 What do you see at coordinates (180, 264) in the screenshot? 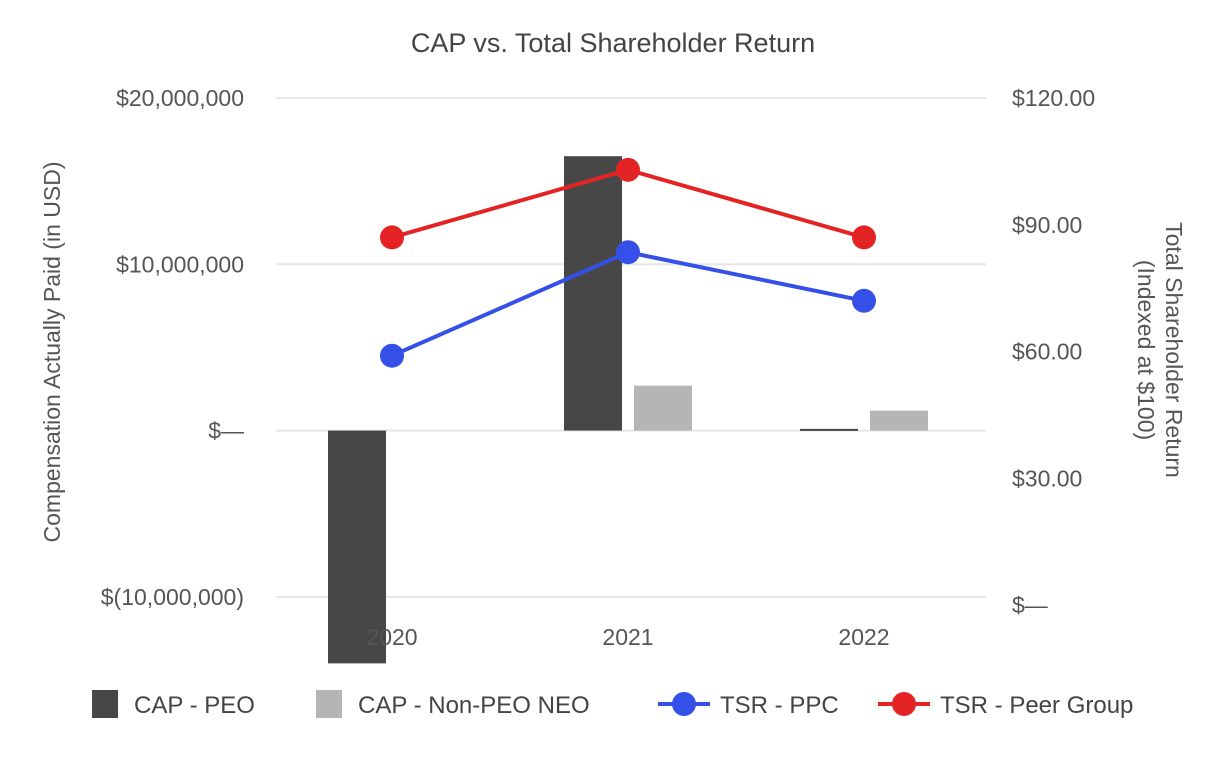
I see `left-tick-label: $10,000,000` at bounding box center [180, 264].